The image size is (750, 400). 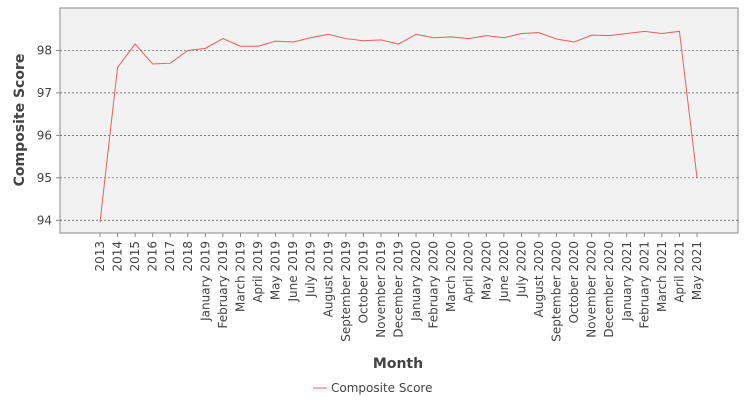 I want to click on x-tick-label: 2013, so click(x=100, y=256).